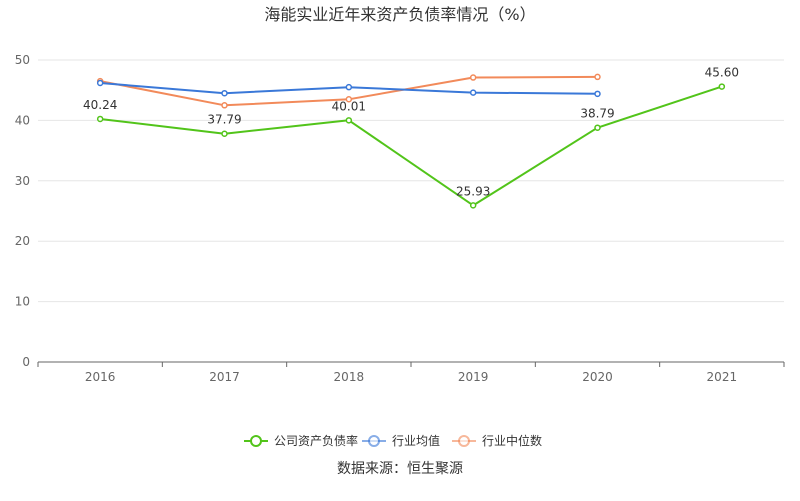 The width and height of the screenshot is (800, 501). Describe the element at coordinates (100, 105) in the screenshot. I see `data-label: 40.24` at that location.